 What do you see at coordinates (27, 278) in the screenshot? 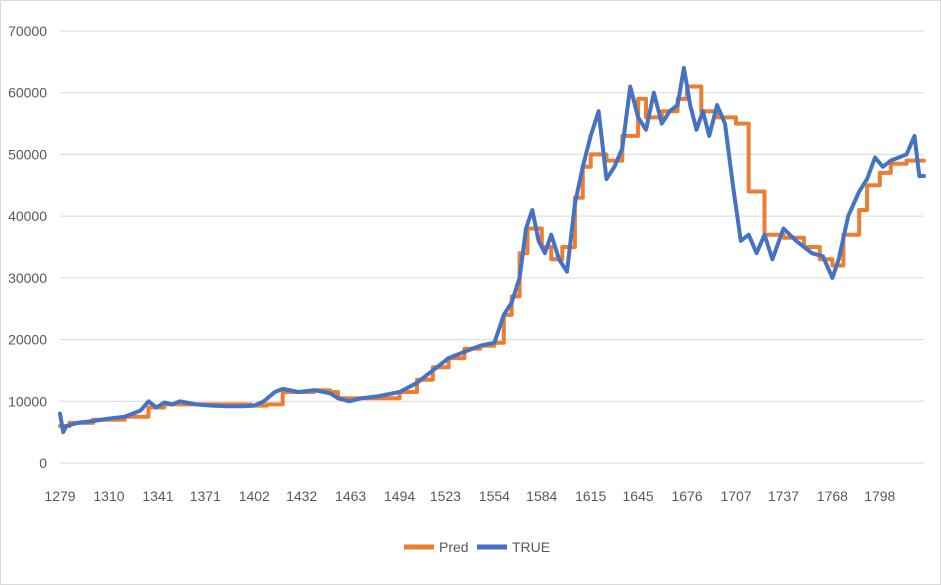
I see `y-tick-label: 30000` at bounding box center [27, 278].